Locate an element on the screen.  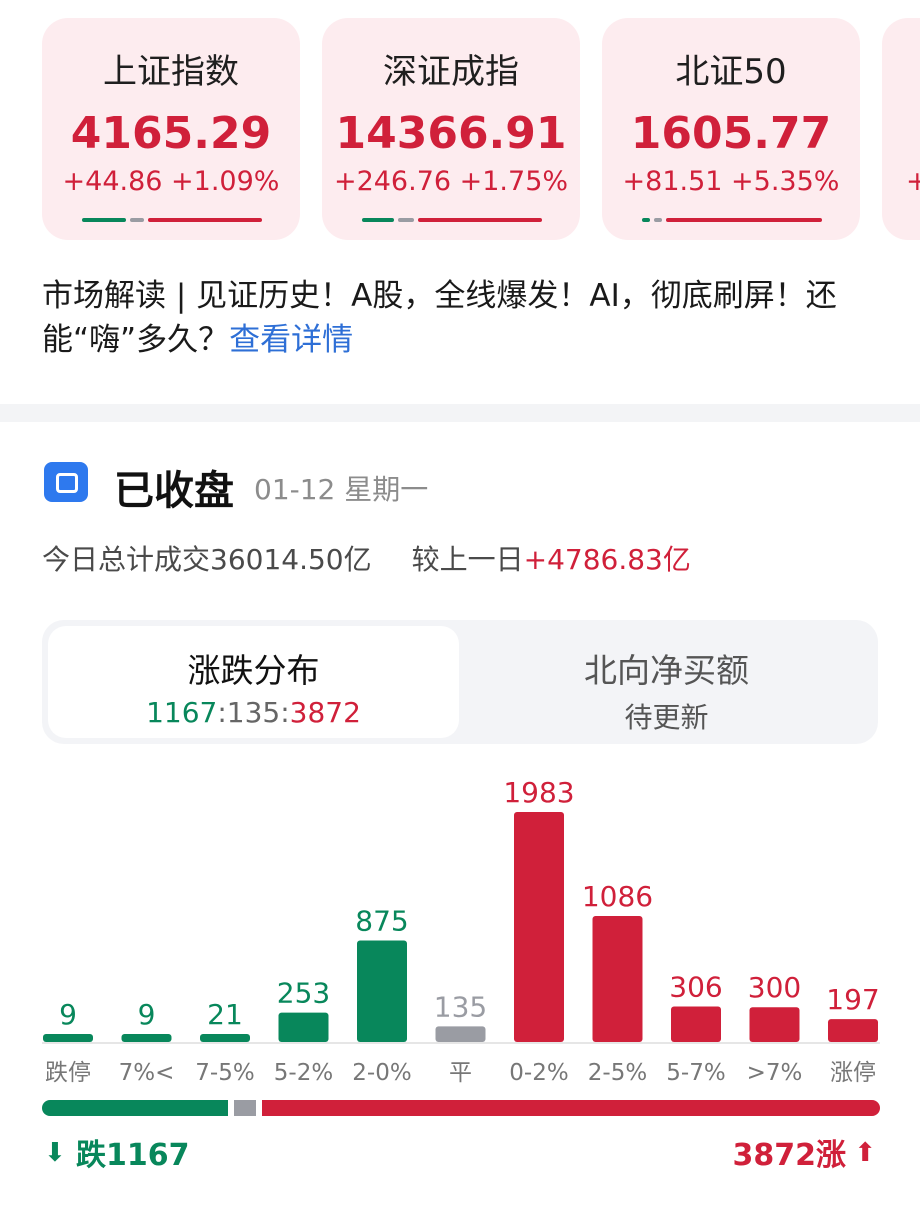
index-card-partial: + is located at coordinates (901, 129).